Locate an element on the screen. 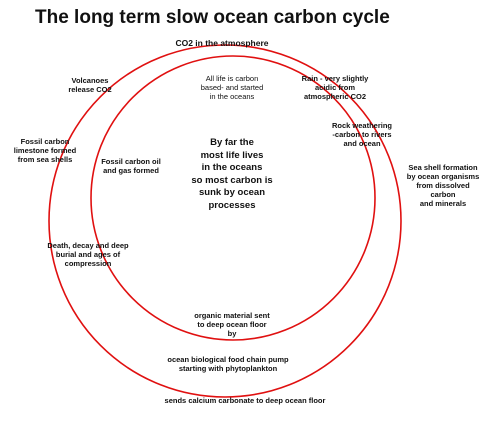 This screenshot has width=499, height=430. label-line: Rock weathering is located at coordinates (362, 125).